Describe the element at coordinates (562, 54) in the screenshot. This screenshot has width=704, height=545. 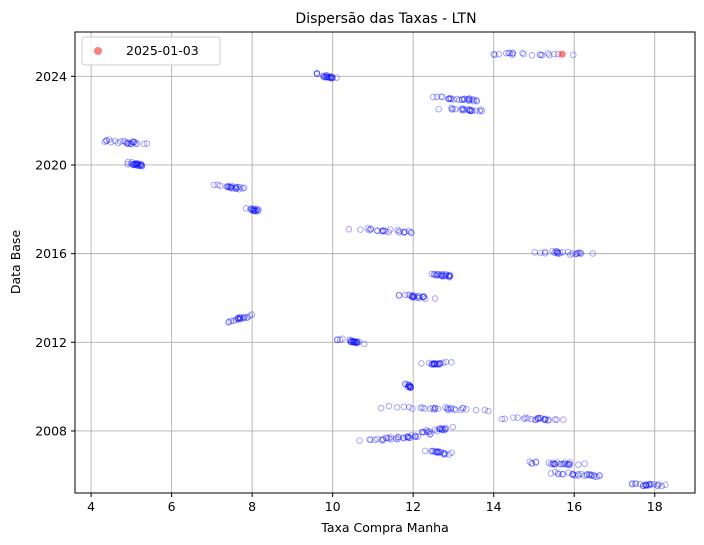
I see `highlight-point` at that location.